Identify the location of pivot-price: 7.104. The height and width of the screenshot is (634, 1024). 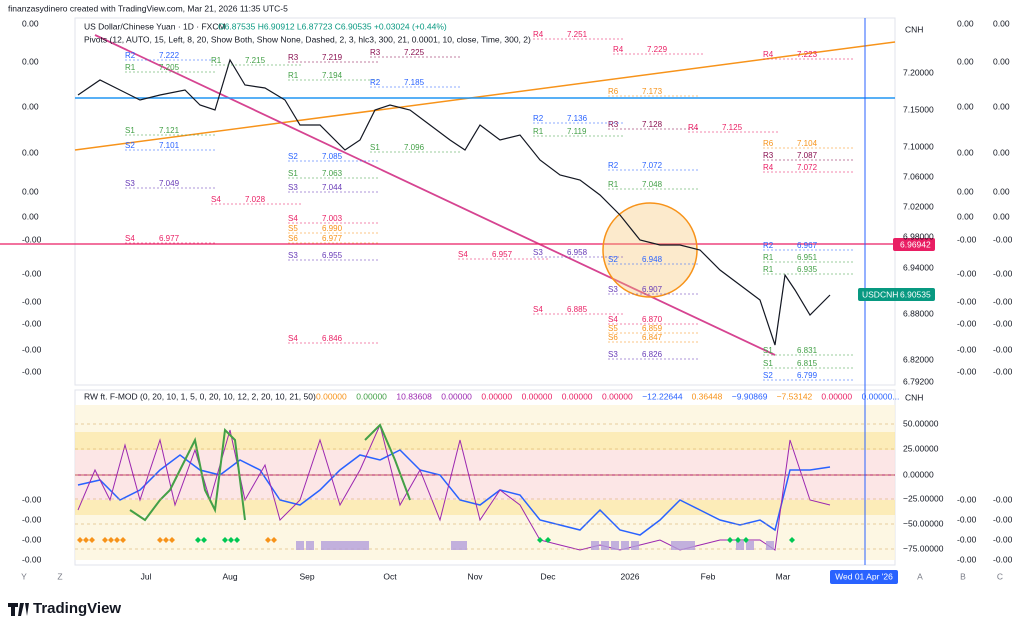
(807, 143).